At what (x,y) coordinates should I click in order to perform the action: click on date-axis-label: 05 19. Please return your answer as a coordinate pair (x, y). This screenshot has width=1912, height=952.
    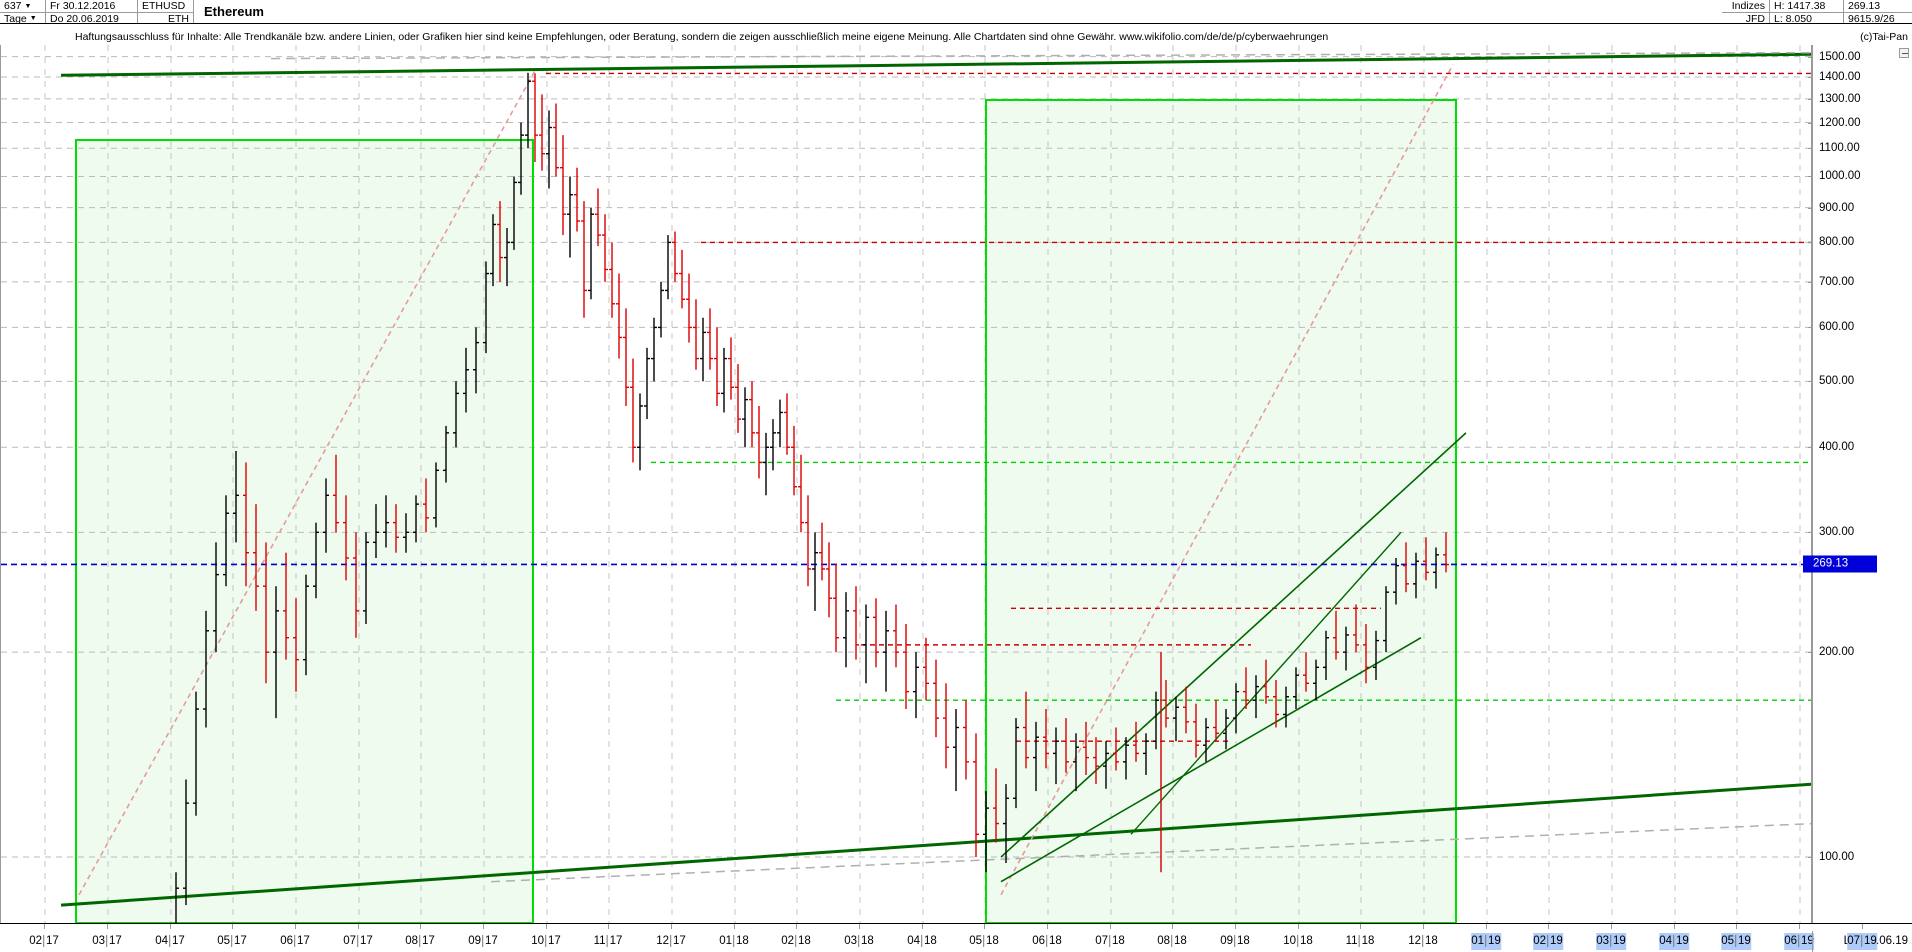
    Looking at the image, I should click on (1736, 941).